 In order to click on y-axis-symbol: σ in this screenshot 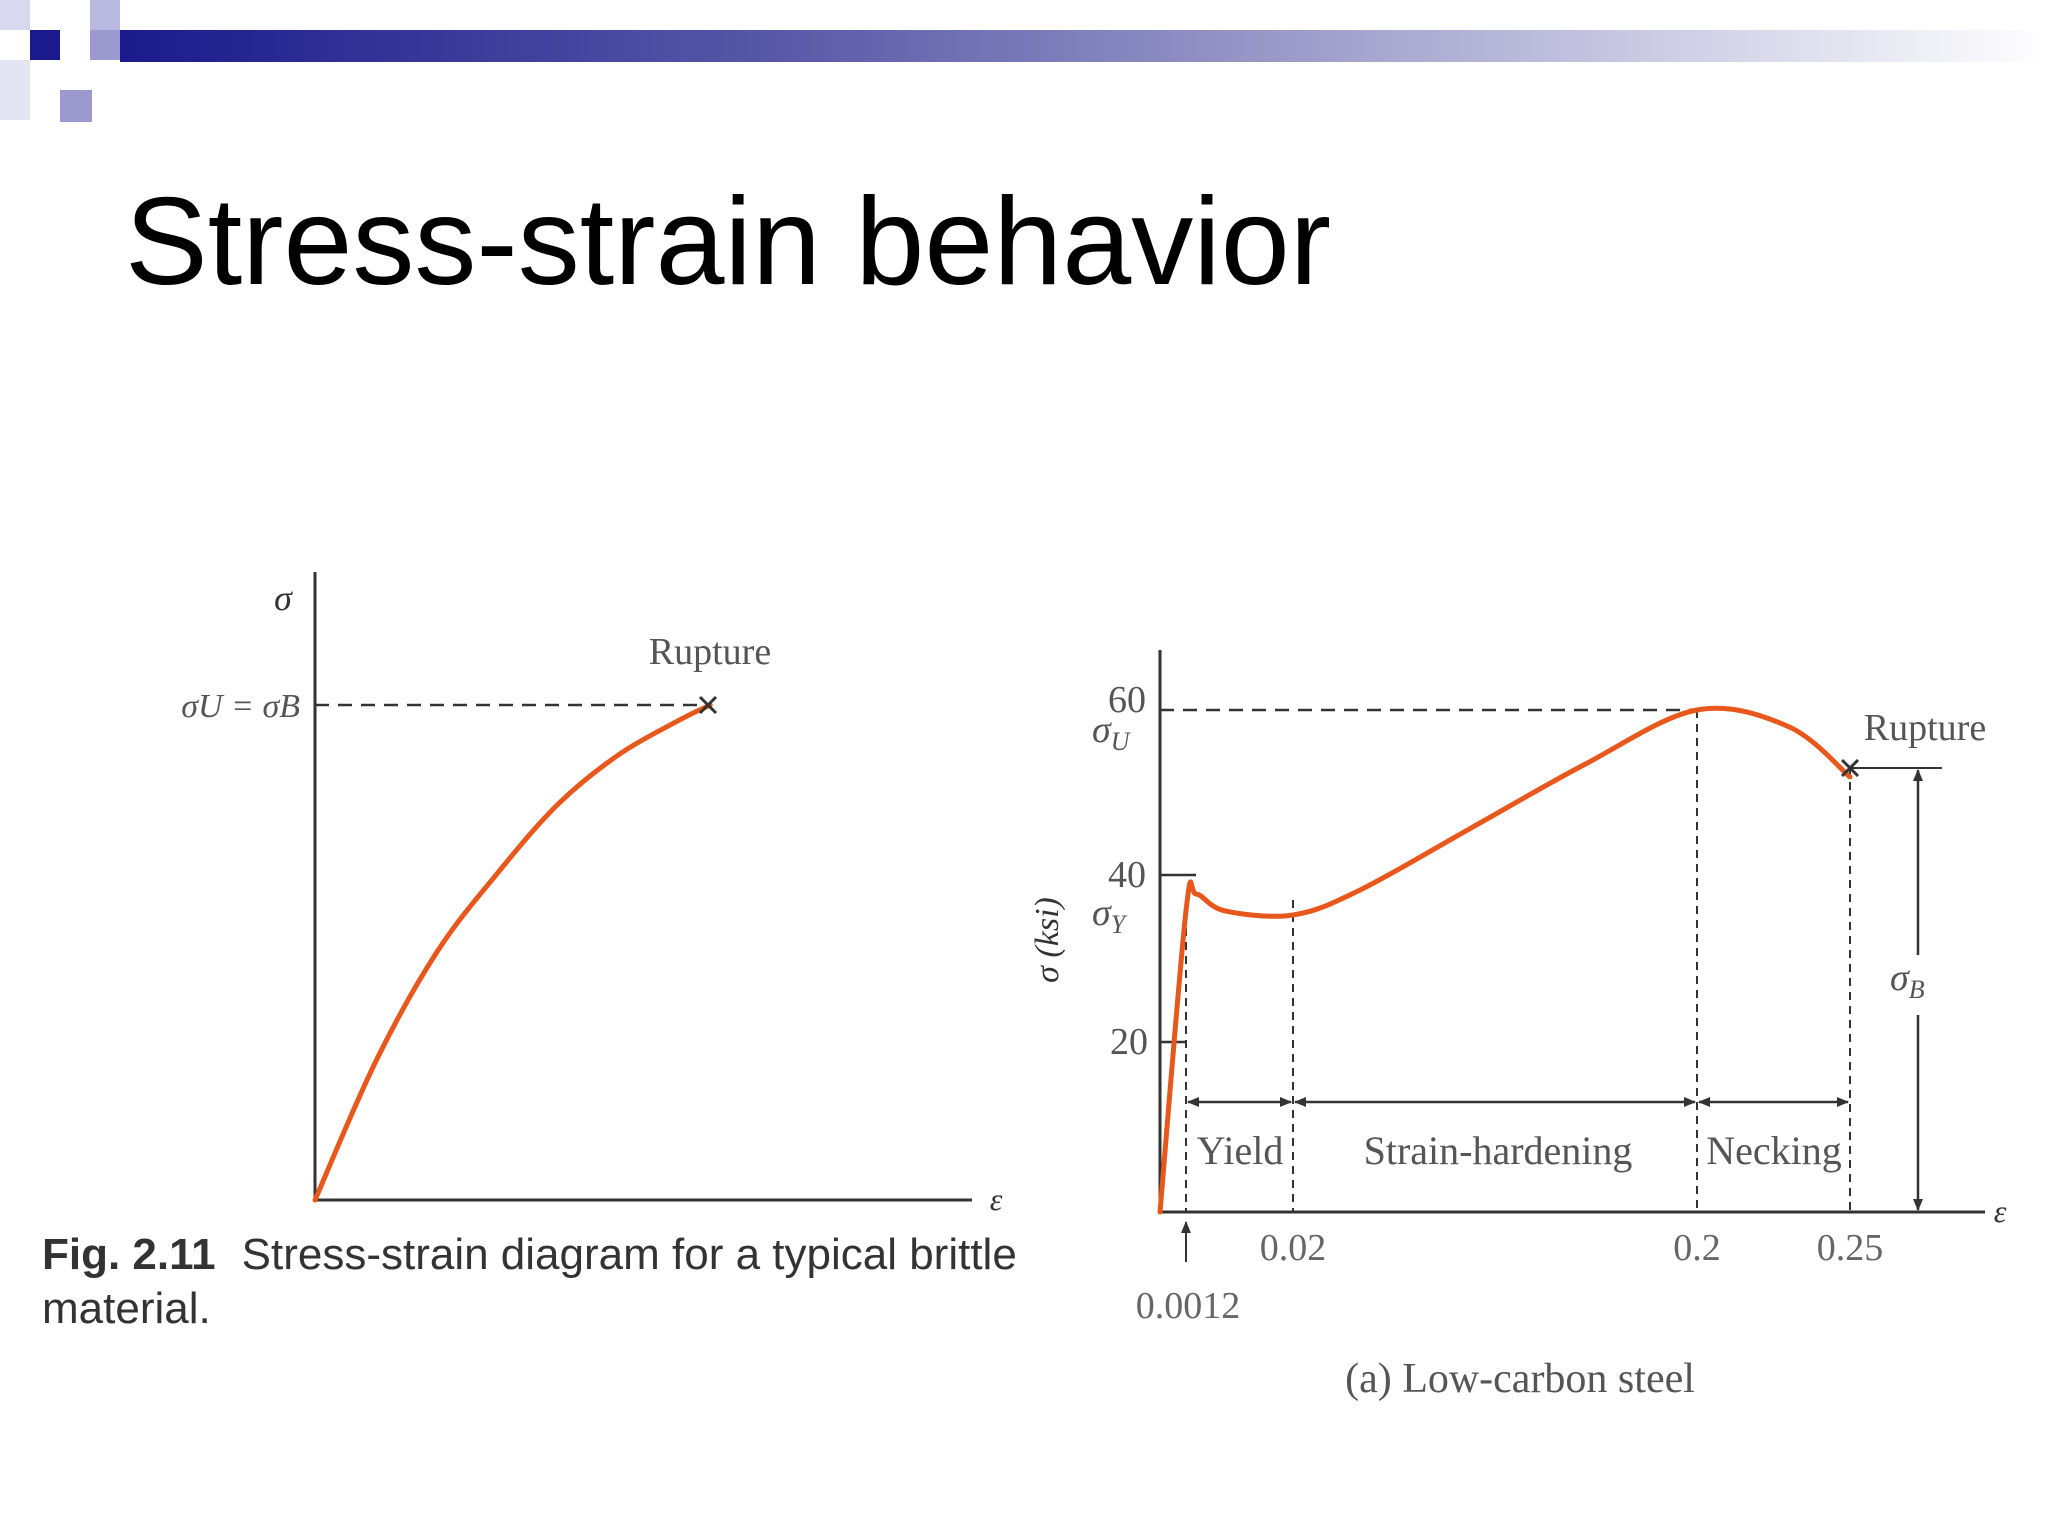, I will do `click(283, 598)`.